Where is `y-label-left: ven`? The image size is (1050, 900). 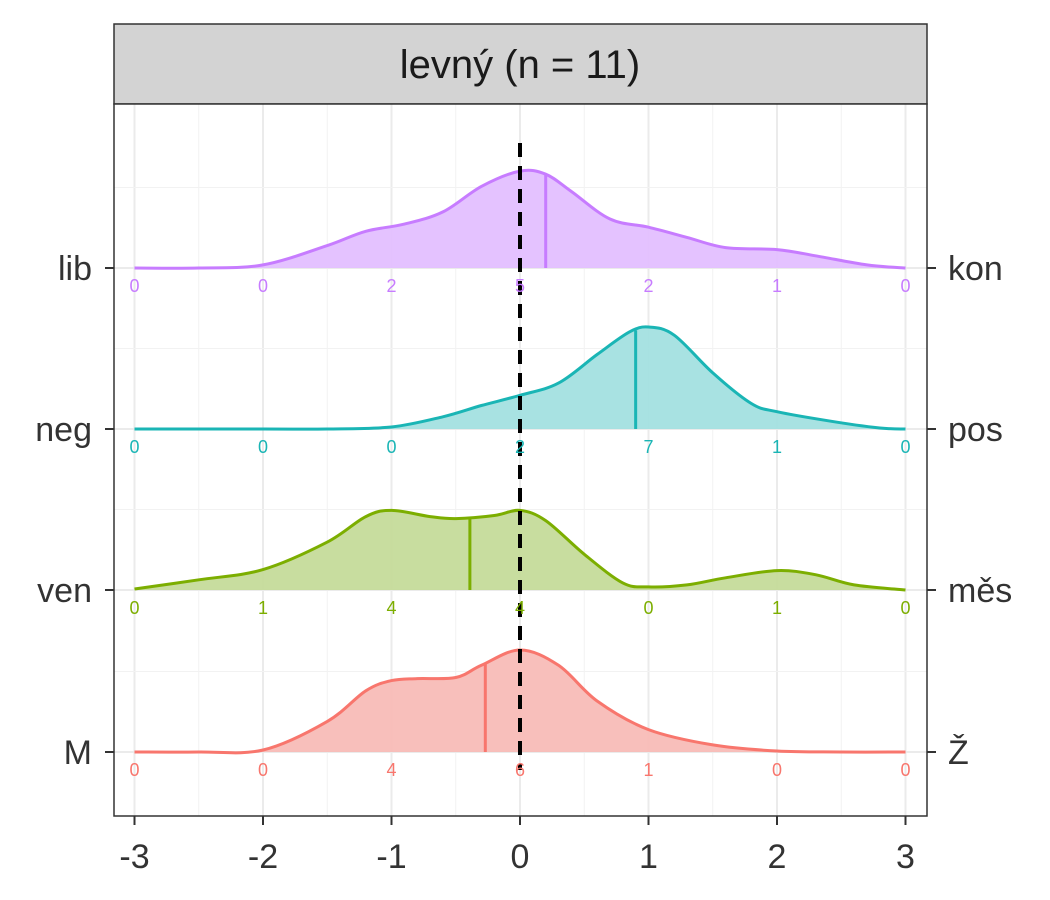
y-label-left: ven is located at coordinates (64, 591).